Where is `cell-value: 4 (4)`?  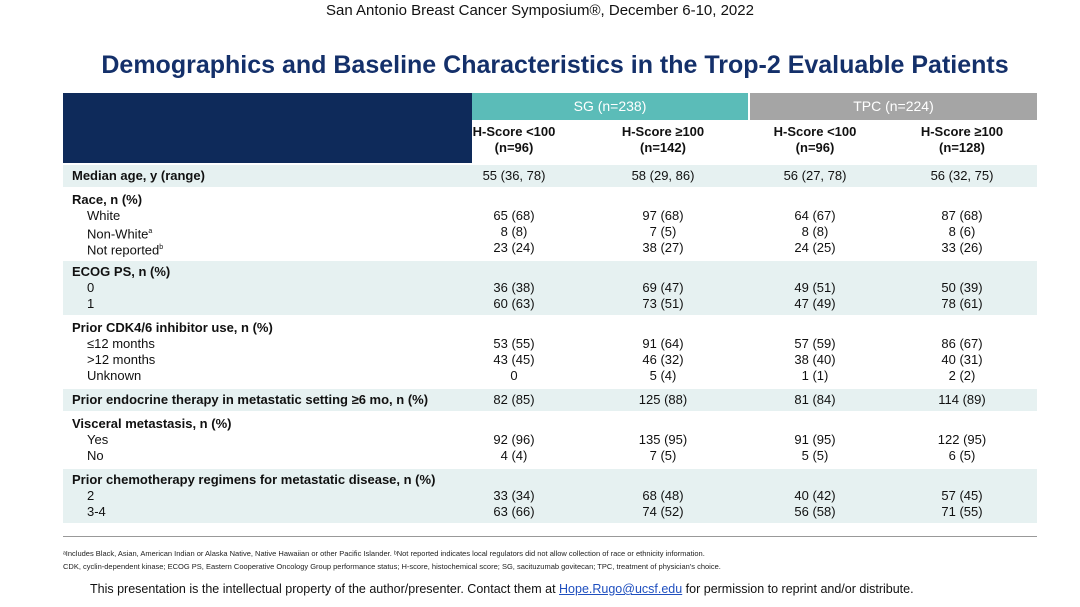 cell-value: 4 (4) is located at coordinates (514, 455).